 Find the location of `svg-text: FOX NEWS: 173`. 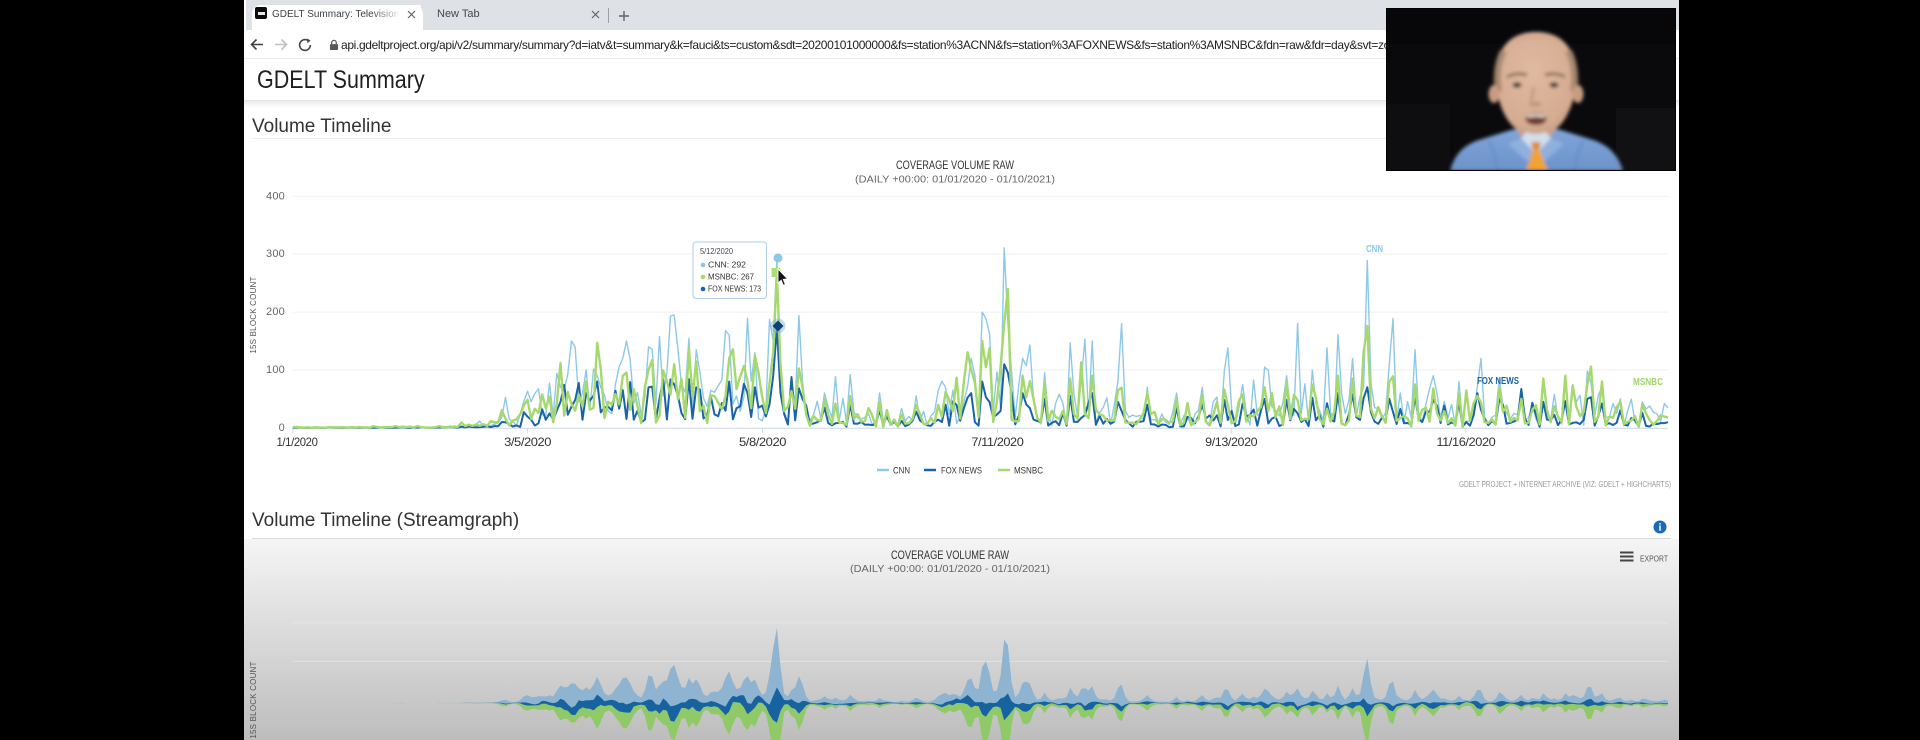

svg-text: FOX NEWS: 173 is located at coordinates (734, 289).